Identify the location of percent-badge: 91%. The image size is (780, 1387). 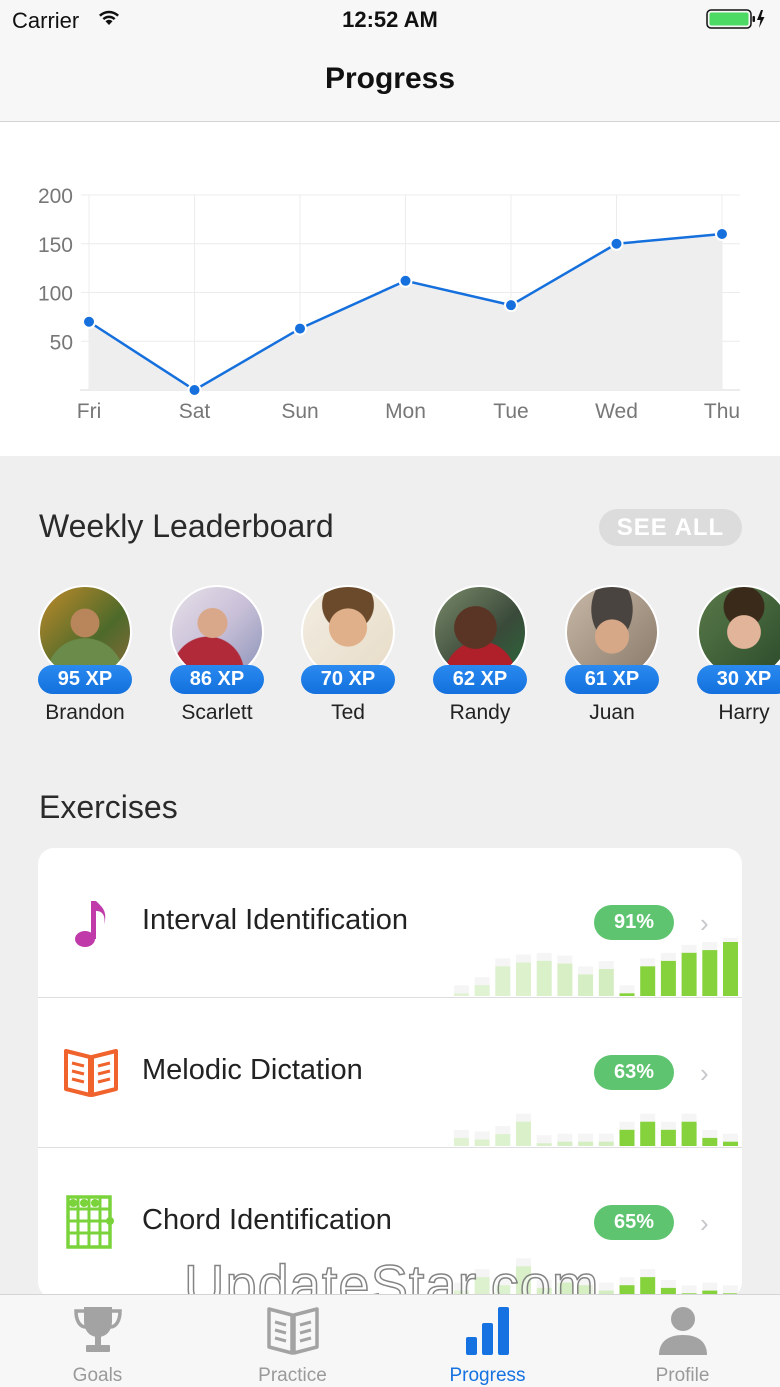
(634, 922).